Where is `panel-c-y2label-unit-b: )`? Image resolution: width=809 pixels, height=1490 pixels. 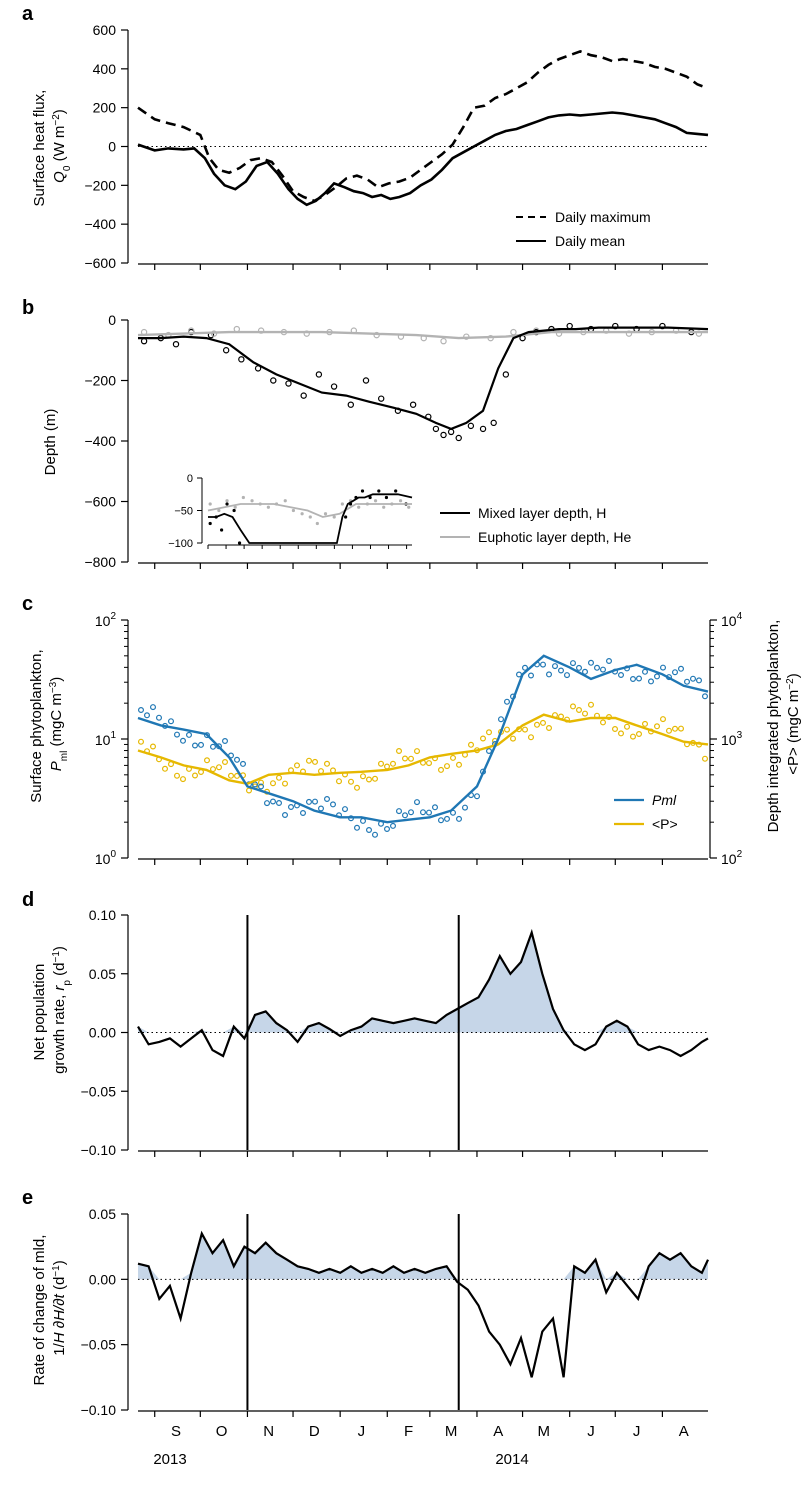
panel-c-y2label-unit-b: ) is located at coordinates (793, 675).